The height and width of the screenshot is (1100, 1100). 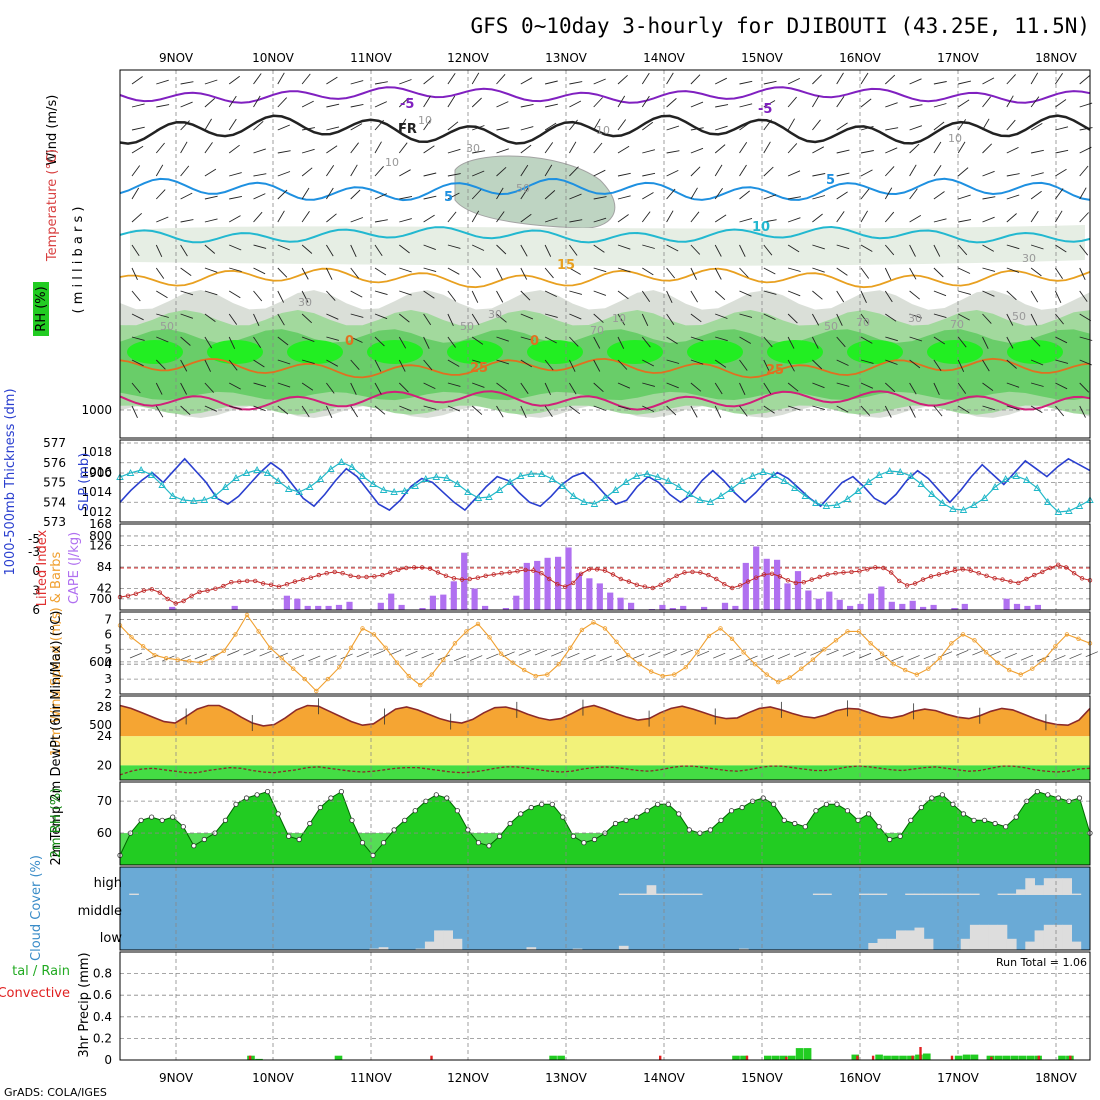 What do you see at coordinates (78, 260) in the screenshot?
I see `upper-air-ylabel-mb: ( m i l l i b a r s )` at bounding box center [78, 260].